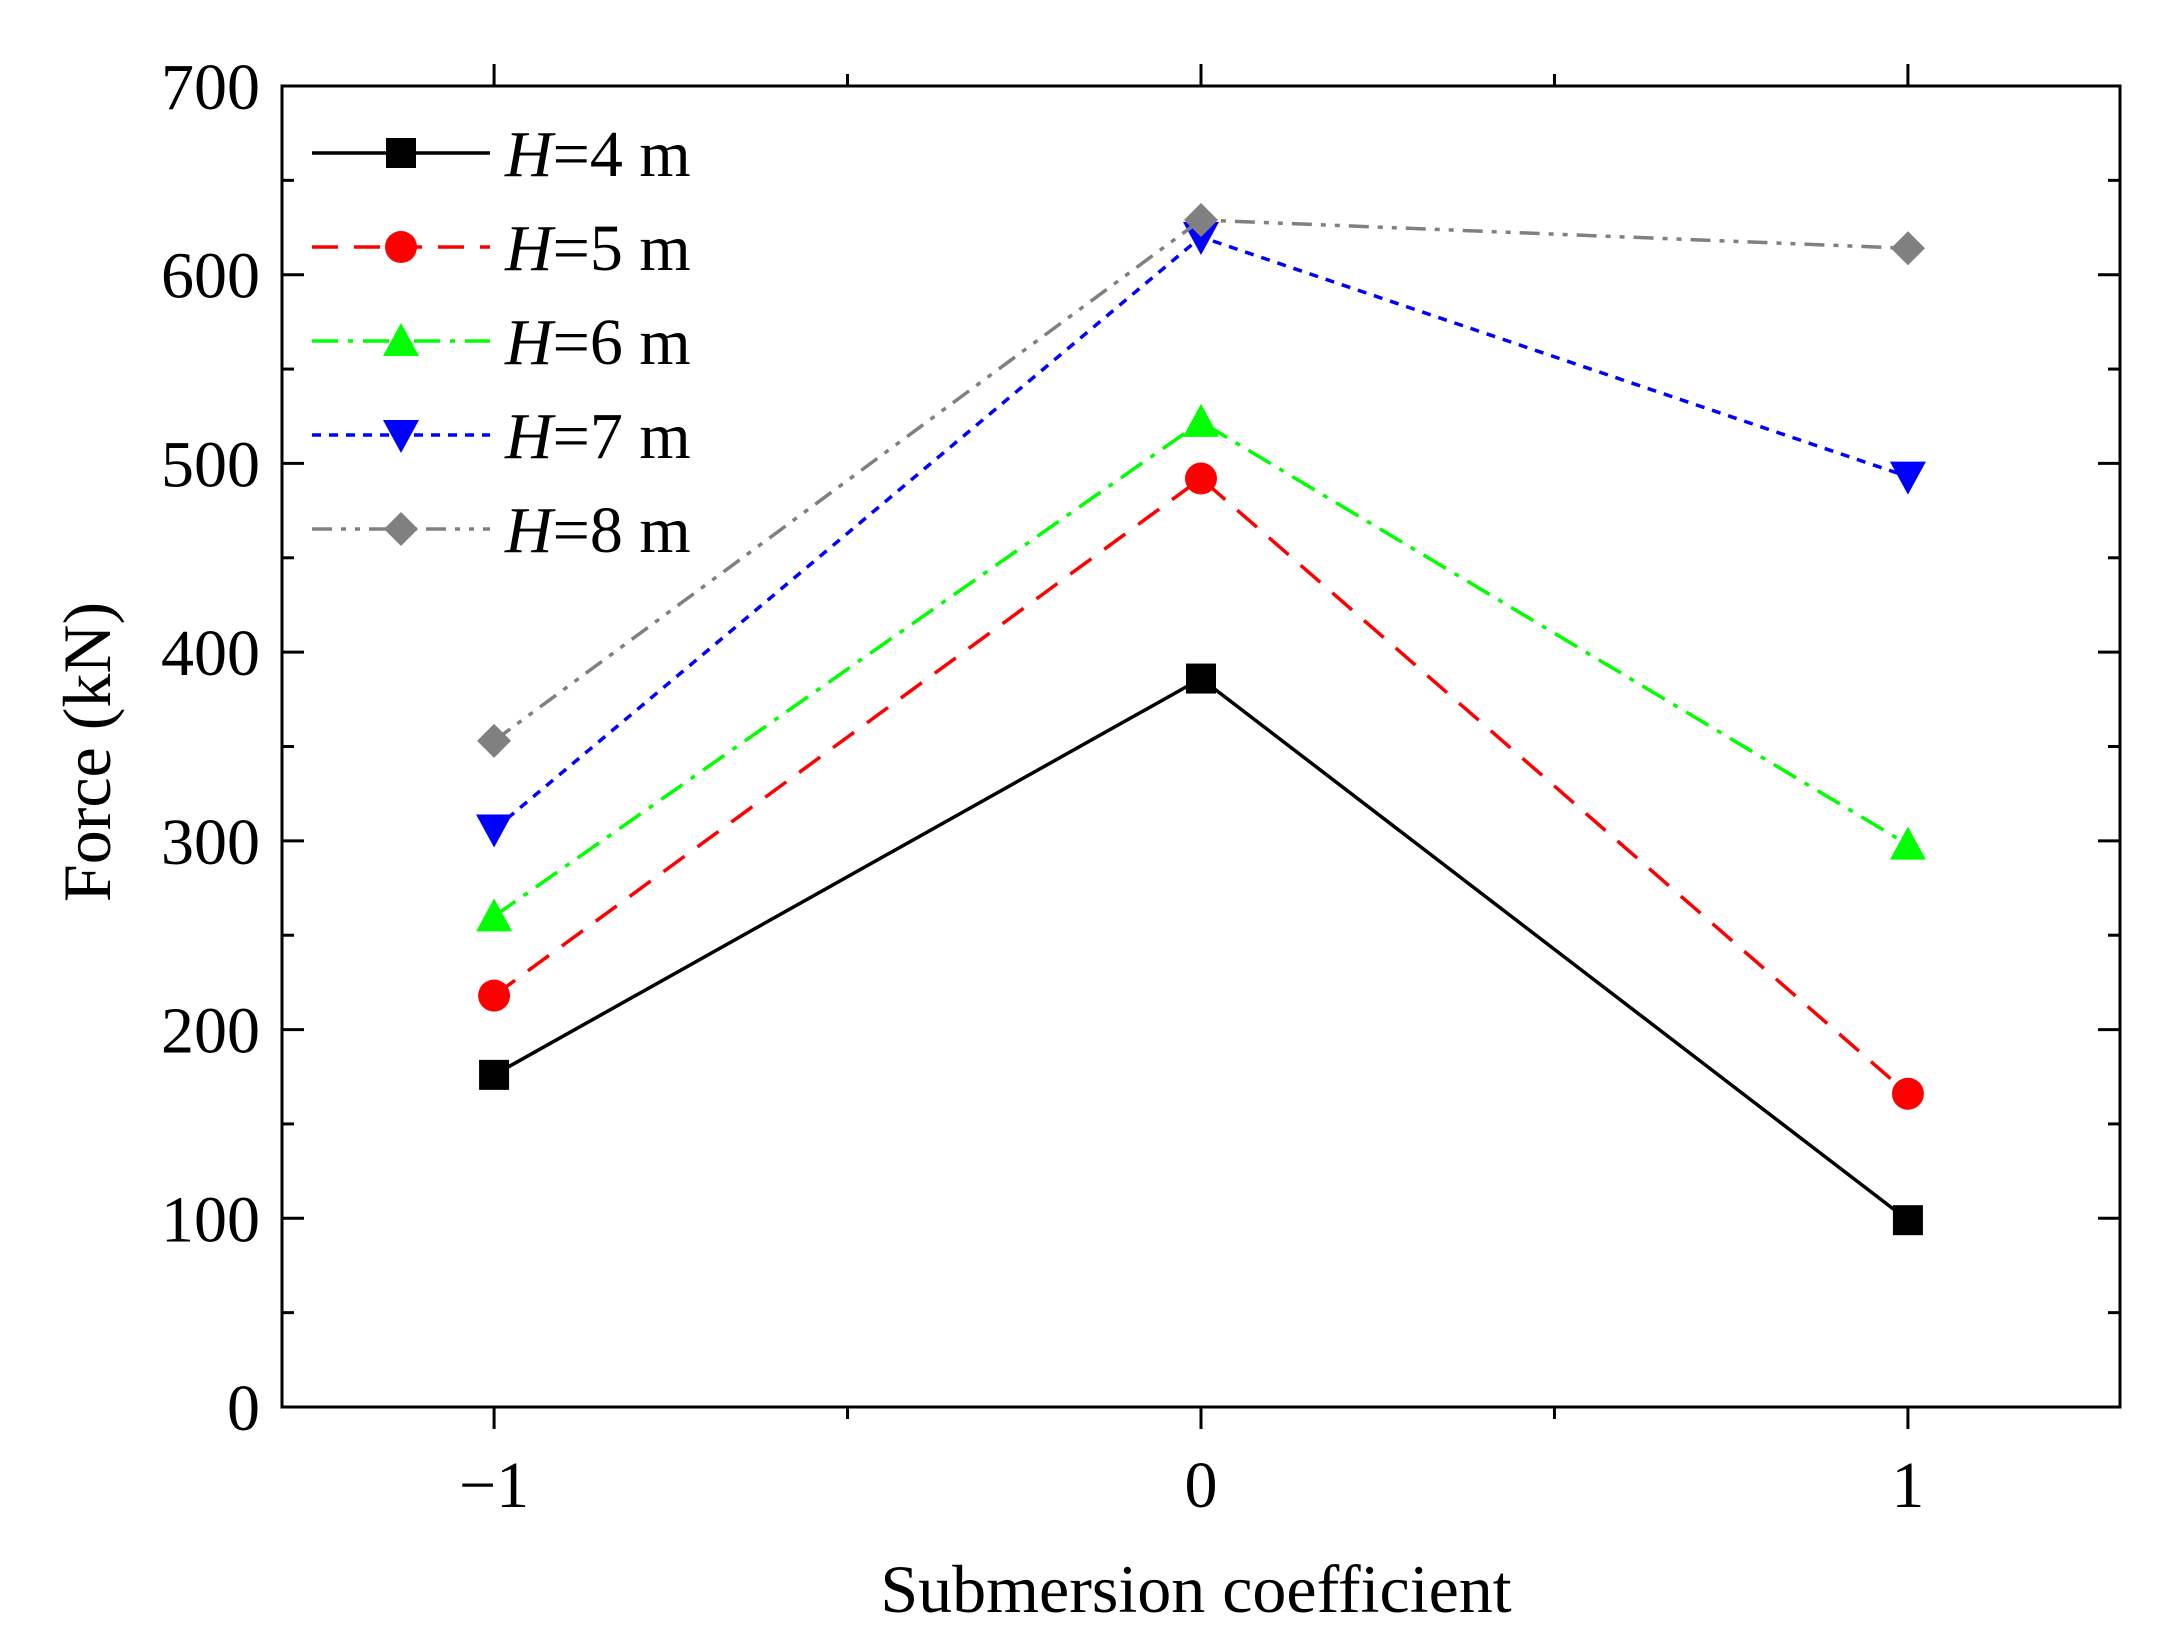 This screenshot has width=2165, height=1641. I want to click on y-tick-label: 200, so click(210, 1031).